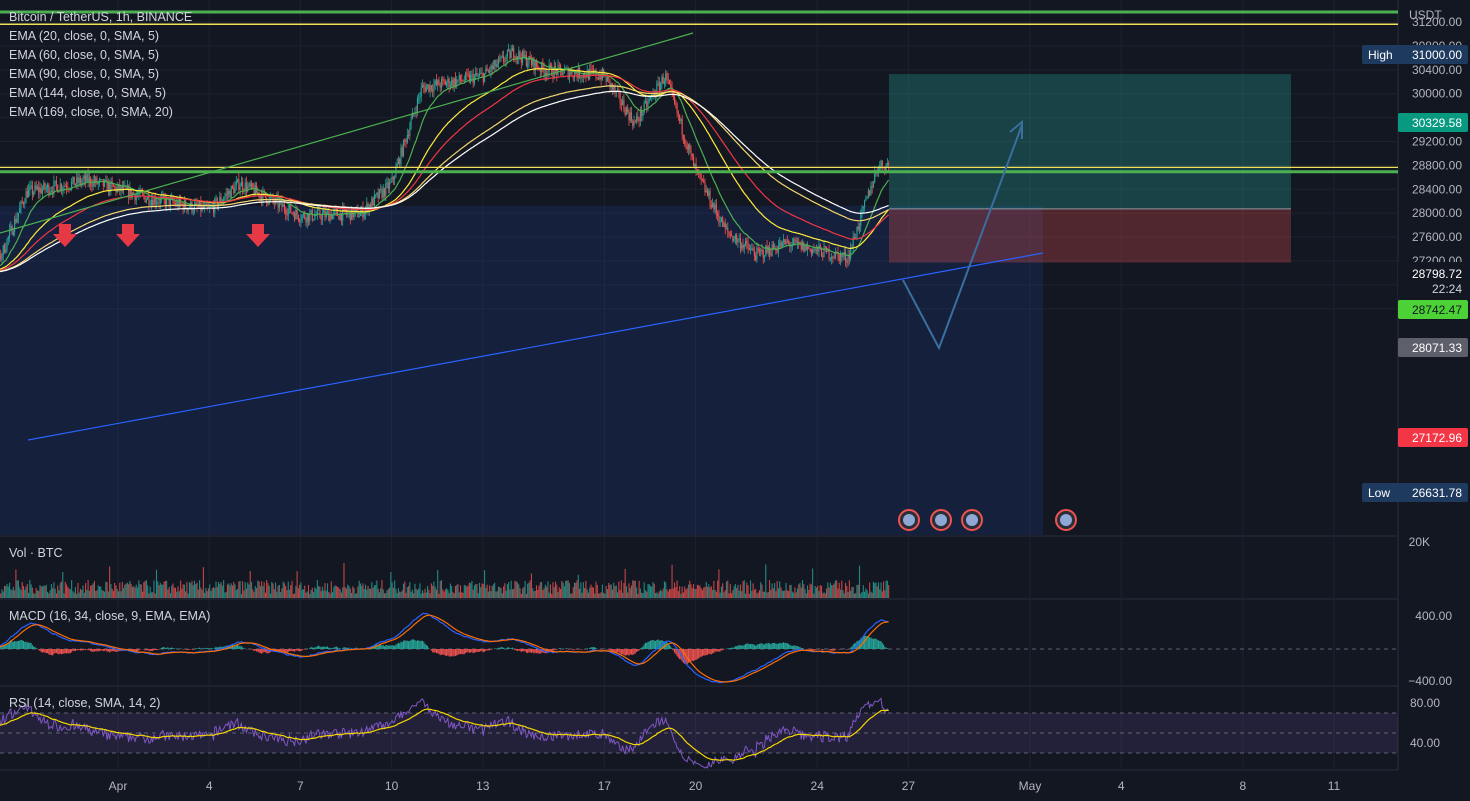 This screenshot has height=801, width=1470. I want to click on rsi-title: RSI (14, close, SMA, 14, 2), so click(85, 703).